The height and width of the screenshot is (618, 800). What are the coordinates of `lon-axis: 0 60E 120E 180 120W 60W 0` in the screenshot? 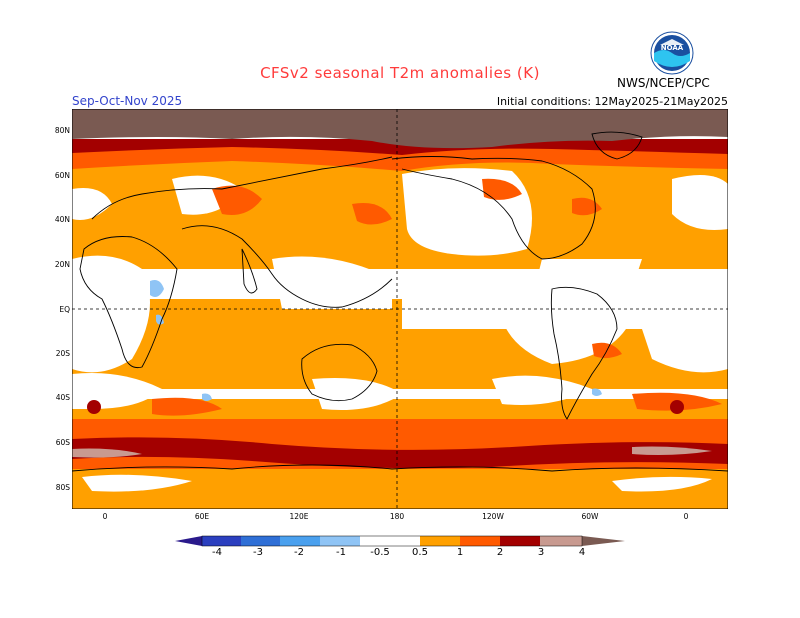 It's located at (400, 518).